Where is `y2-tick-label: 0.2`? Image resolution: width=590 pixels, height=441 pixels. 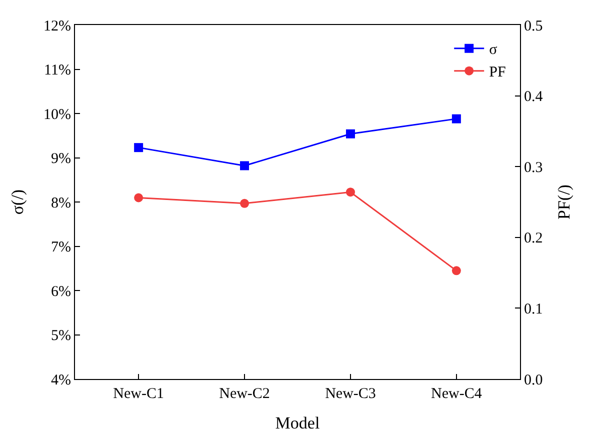 y2-tick-label: 0.2 is located at coordinates (533, 238).